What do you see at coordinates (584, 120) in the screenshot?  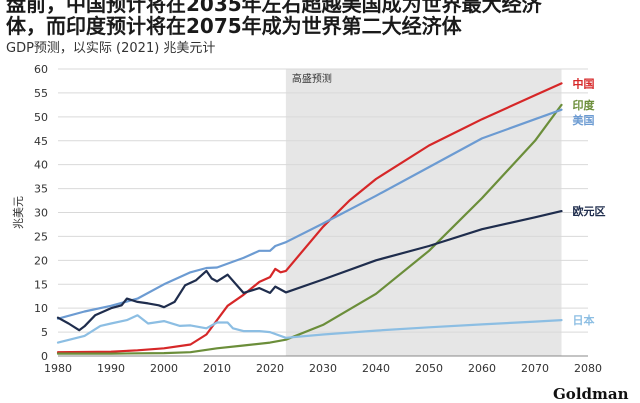 I see `series-label: 美国` at bounding box center [584, 120].